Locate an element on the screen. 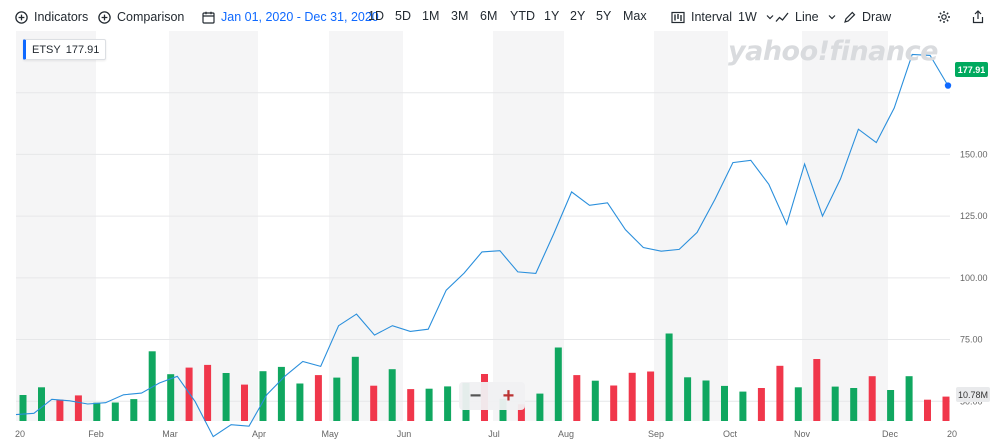 The height and width of the screenshot is (448, 1000). chart-type-label: Line is located at coordinates (807, 17).